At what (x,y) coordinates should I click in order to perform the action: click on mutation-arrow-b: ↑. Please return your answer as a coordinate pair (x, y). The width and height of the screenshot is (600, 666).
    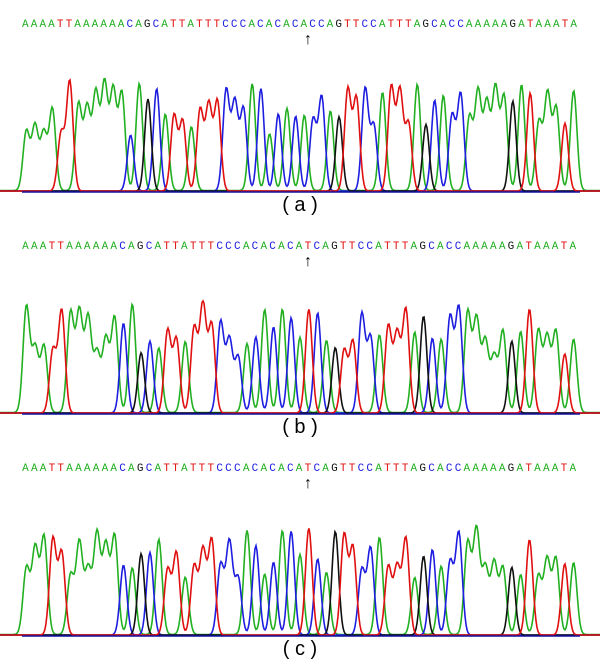
    Looking at the image, I should click on (308, 261).